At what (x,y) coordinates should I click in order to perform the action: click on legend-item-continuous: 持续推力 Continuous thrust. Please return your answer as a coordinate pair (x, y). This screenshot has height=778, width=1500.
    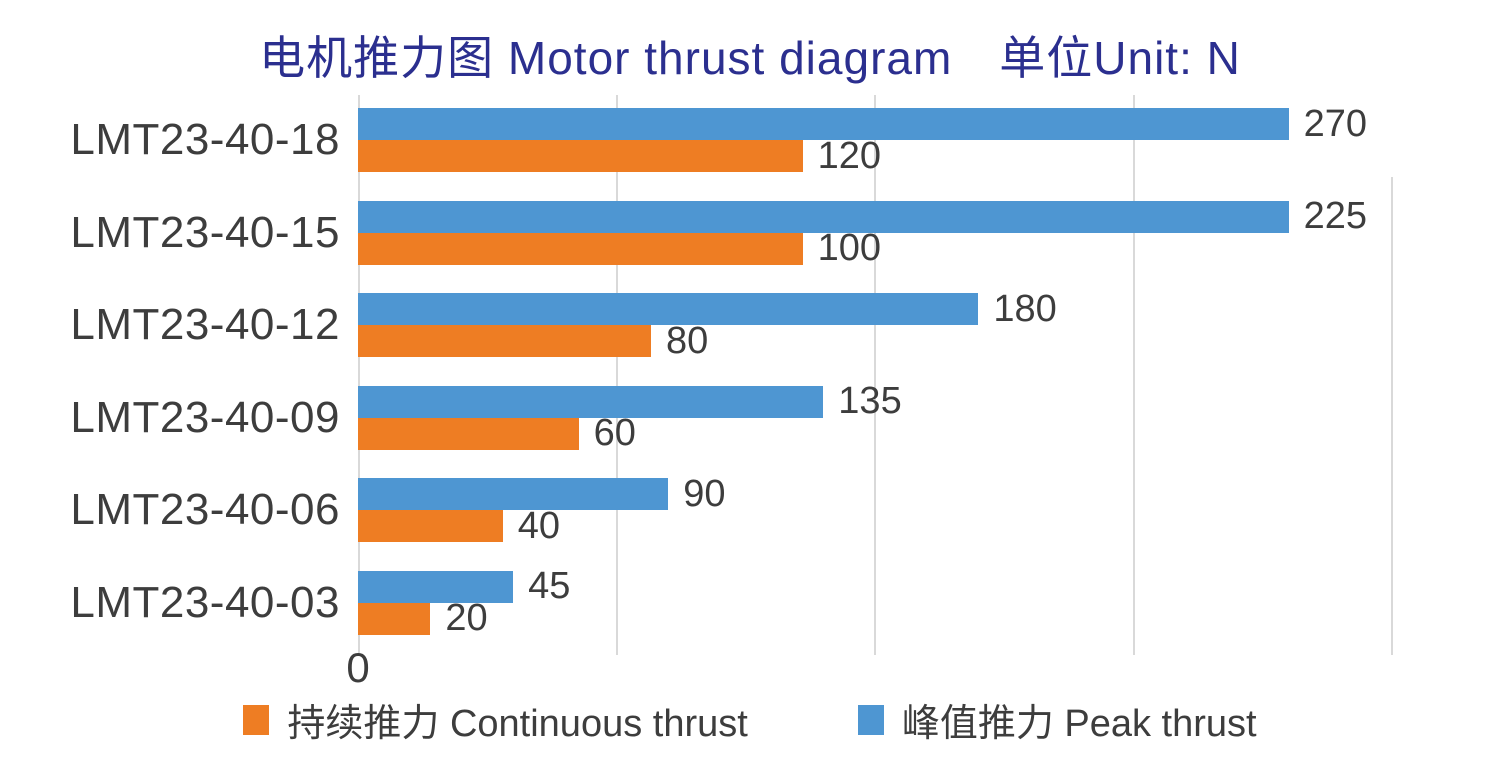
    Looking at the image, I should click on (495, 719).